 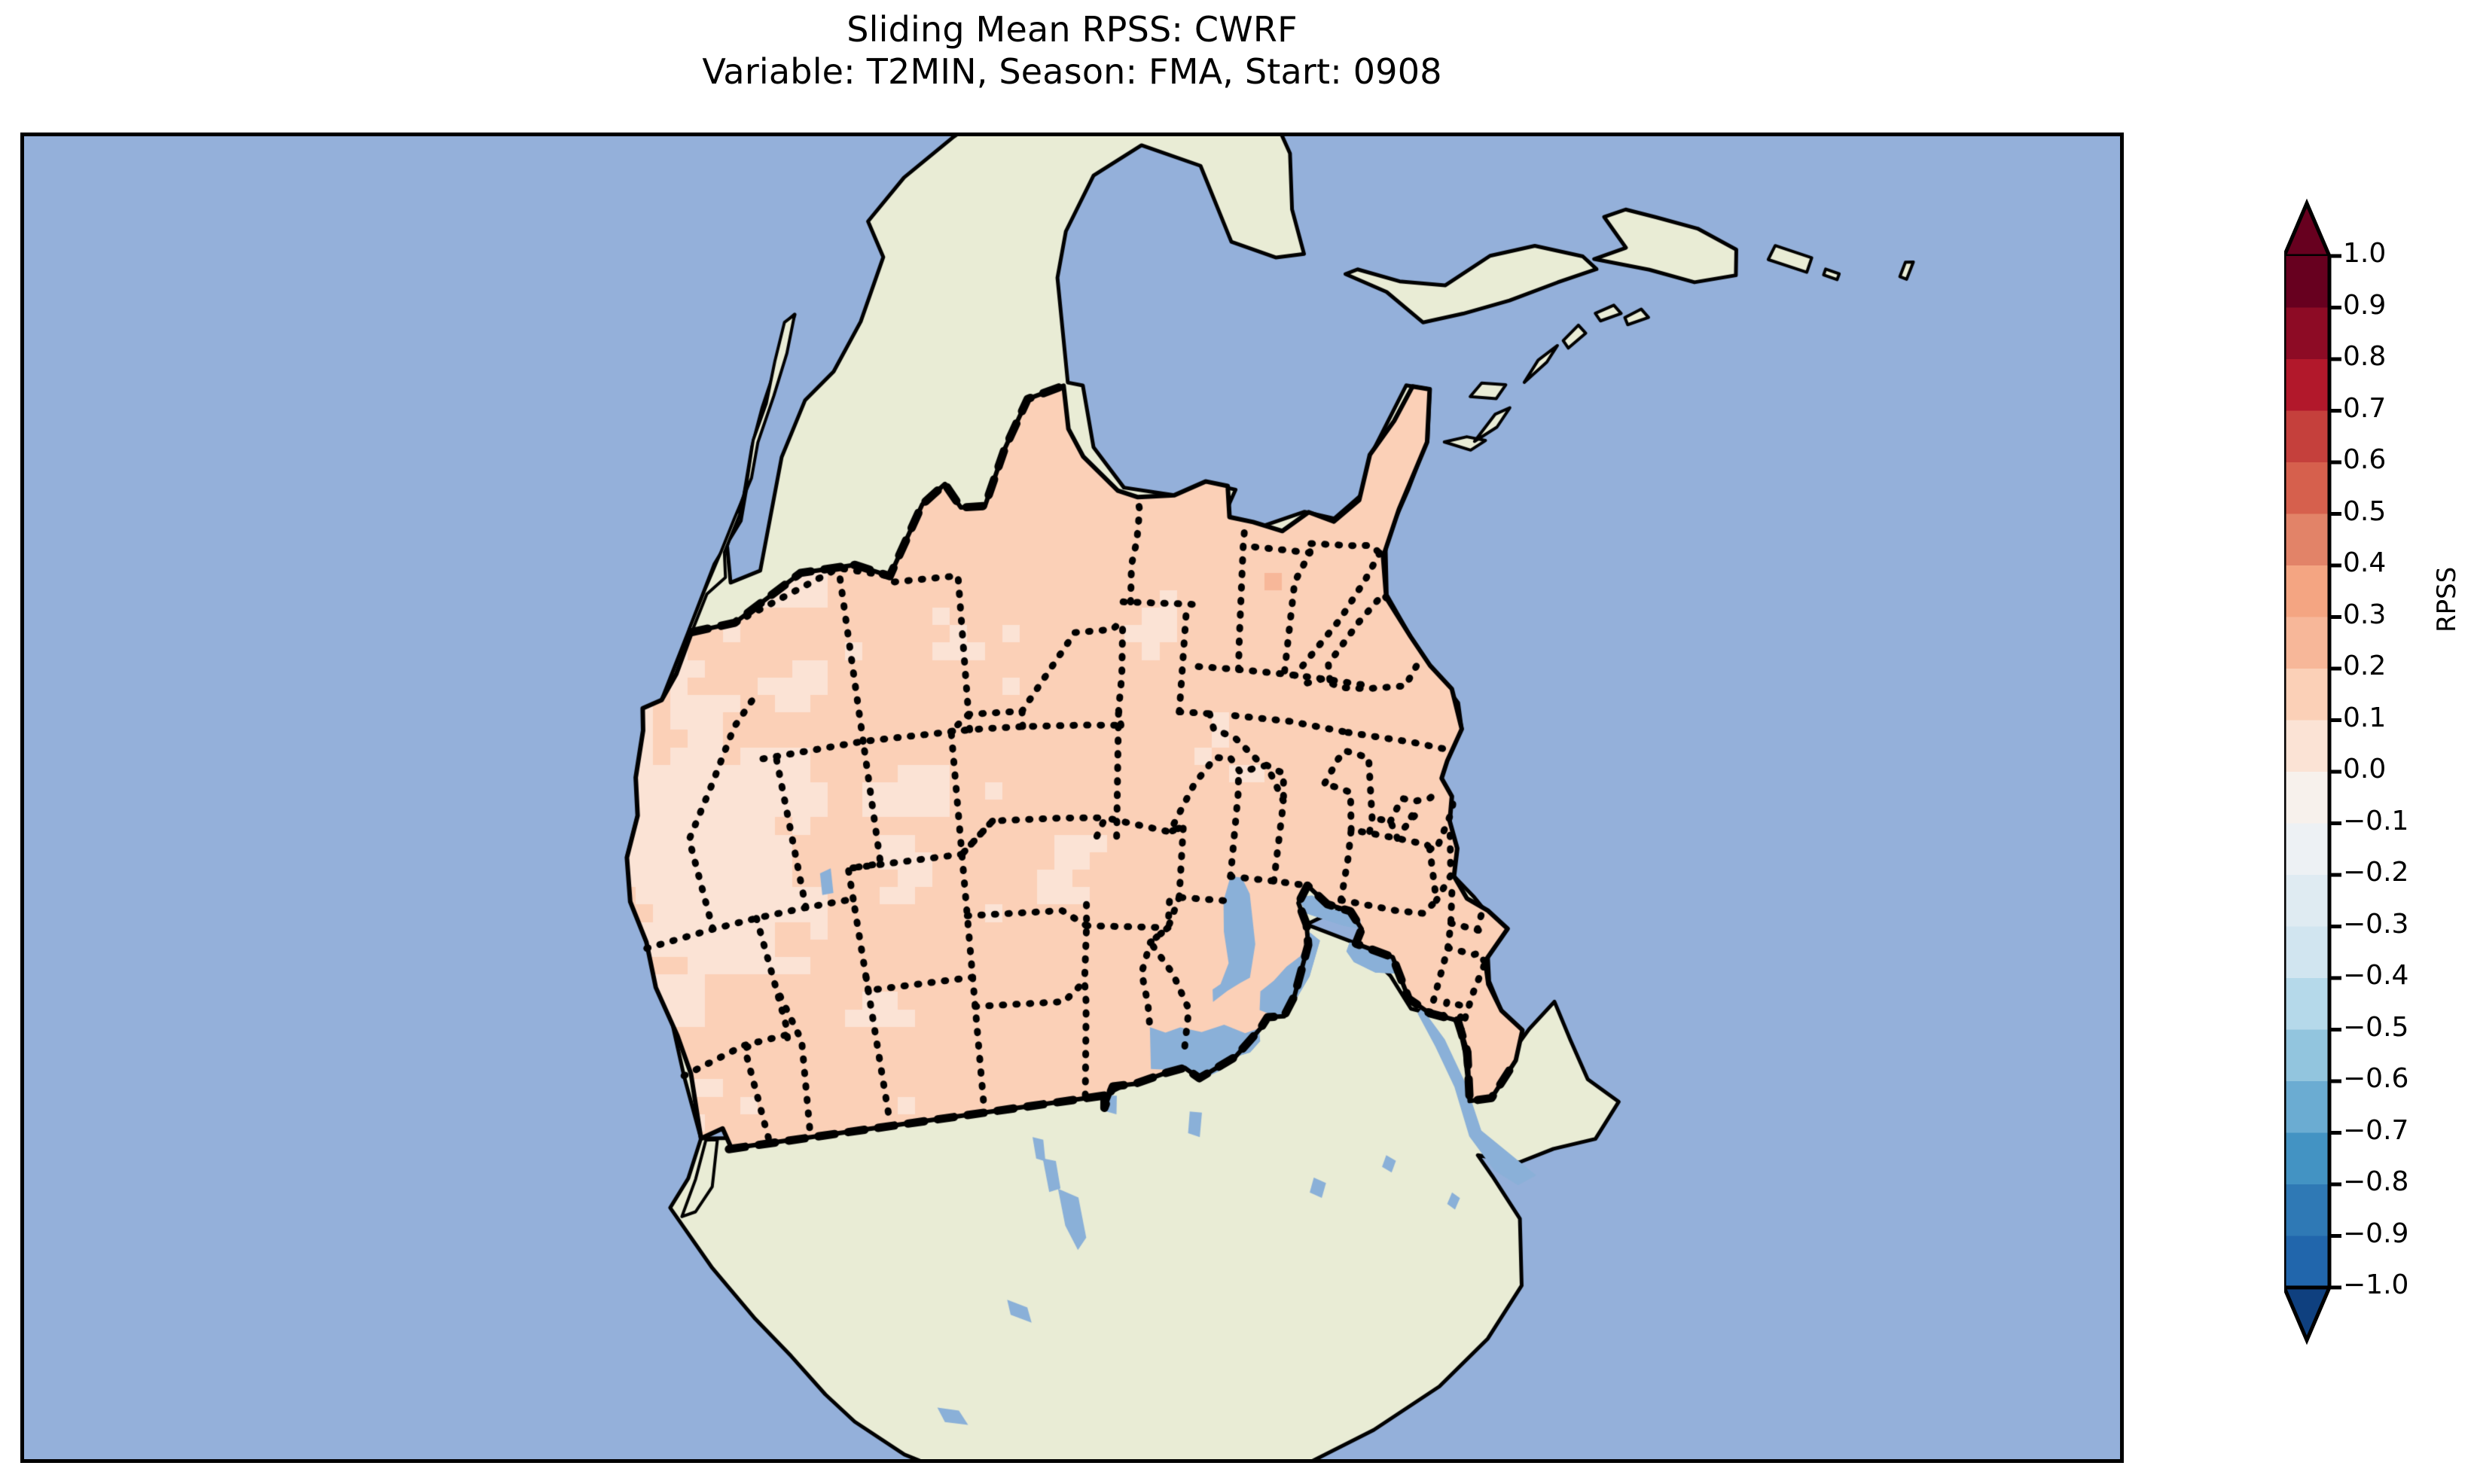 What do you see at coordinates (2365, 408) in the screenshot?
I see `colorbar-tick-label: 0.7` at bounding box center [2365, 408].